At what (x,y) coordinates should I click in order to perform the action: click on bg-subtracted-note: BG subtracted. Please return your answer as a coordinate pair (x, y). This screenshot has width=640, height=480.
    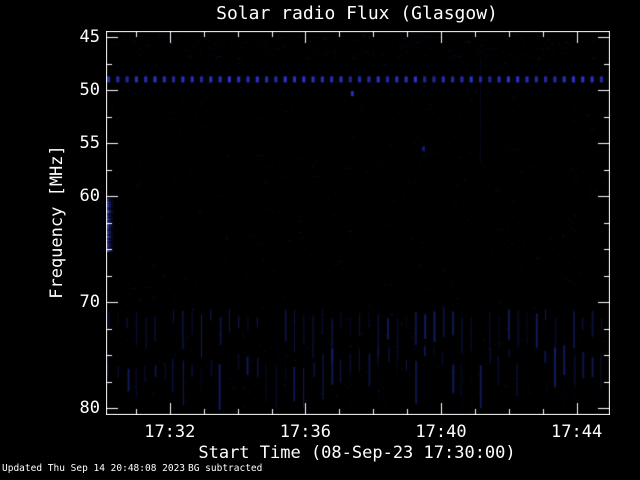
    Looking at the image, I should click on (225, 468).